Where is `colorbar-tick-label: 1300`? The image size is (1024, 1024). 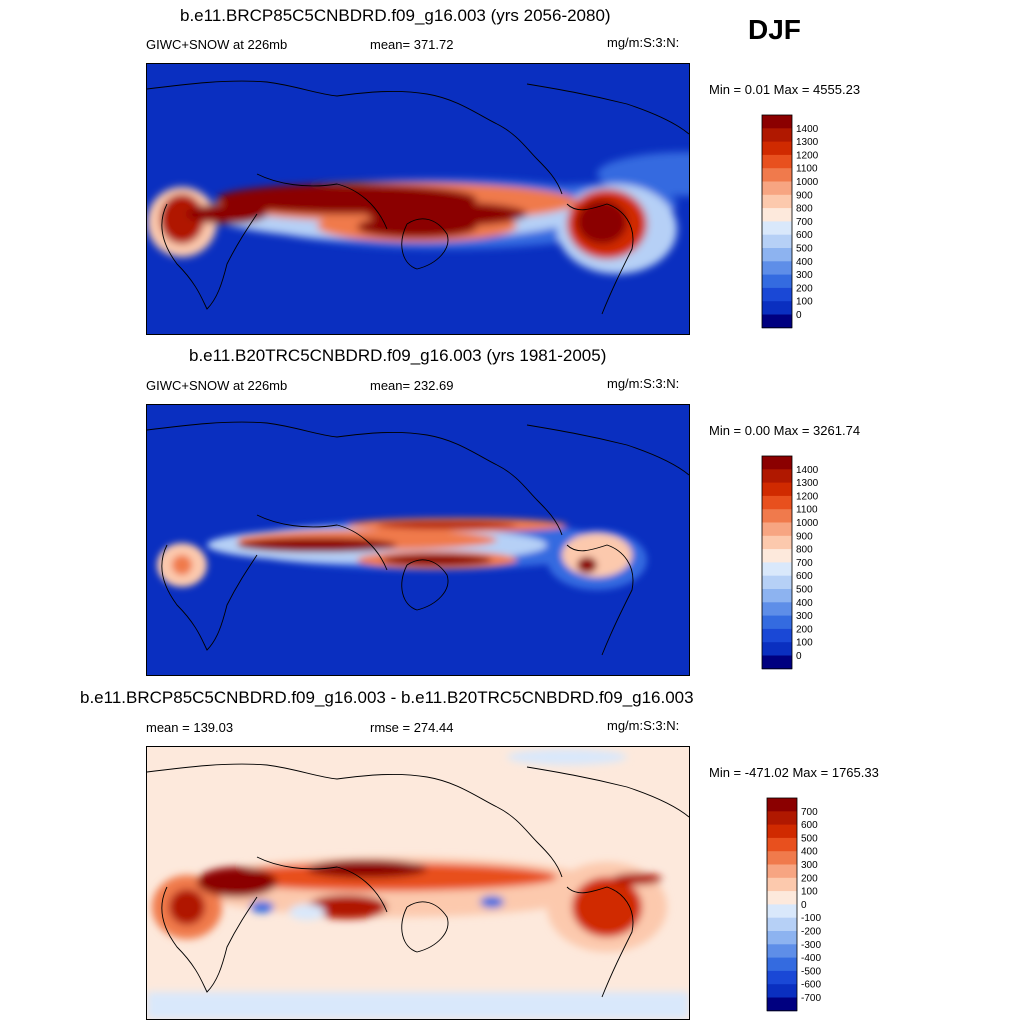
colorbar-tick-label: 1300 is located at coordinates (807, 483).